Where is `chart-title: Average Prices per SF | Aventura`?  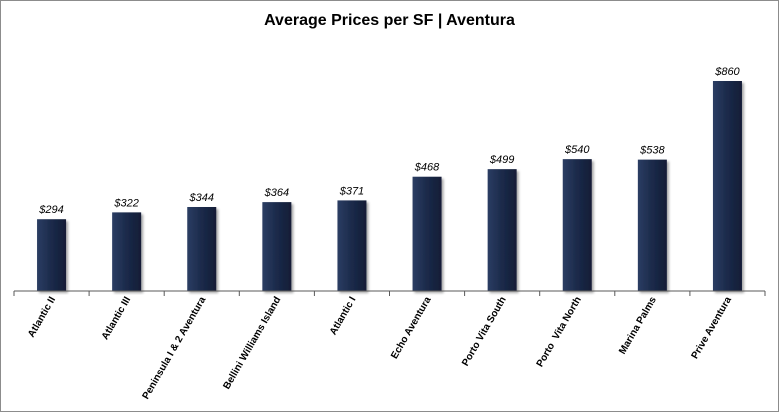
chart-title: Average Prices per SF | Aventura is located at coordinates (389, 20).